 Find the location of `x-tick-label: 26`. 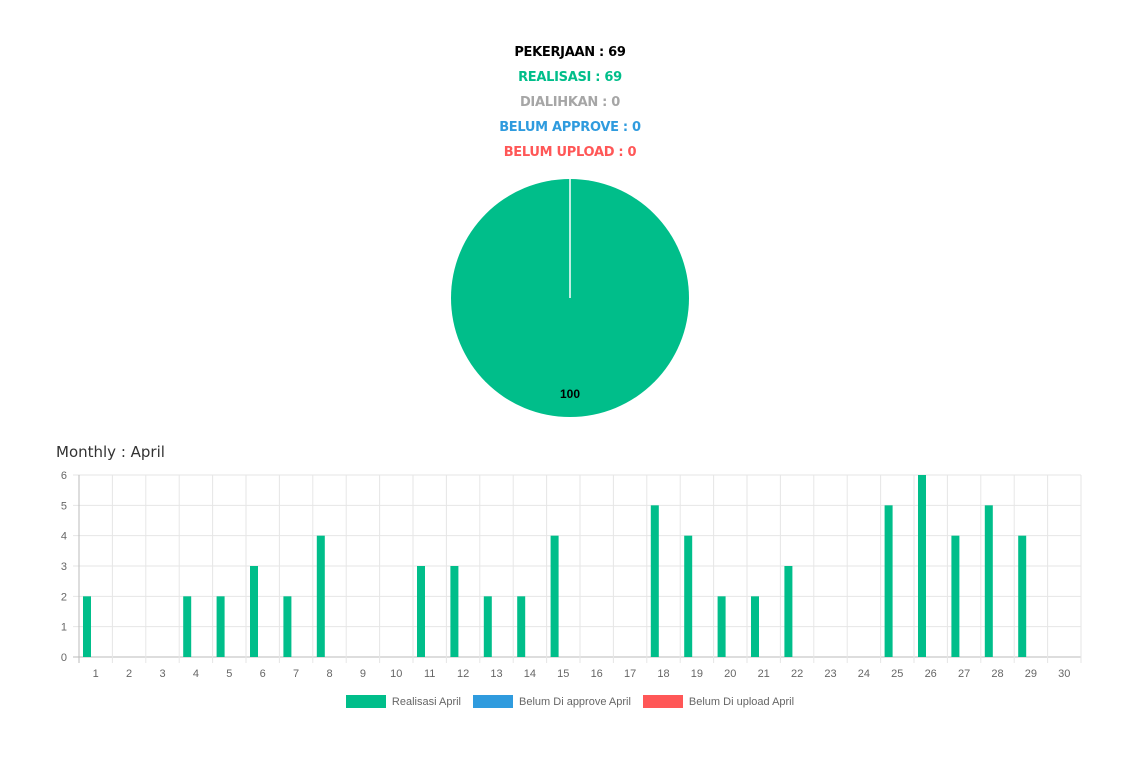

x-tick-label: 26 is located at coordinates (931, 674).